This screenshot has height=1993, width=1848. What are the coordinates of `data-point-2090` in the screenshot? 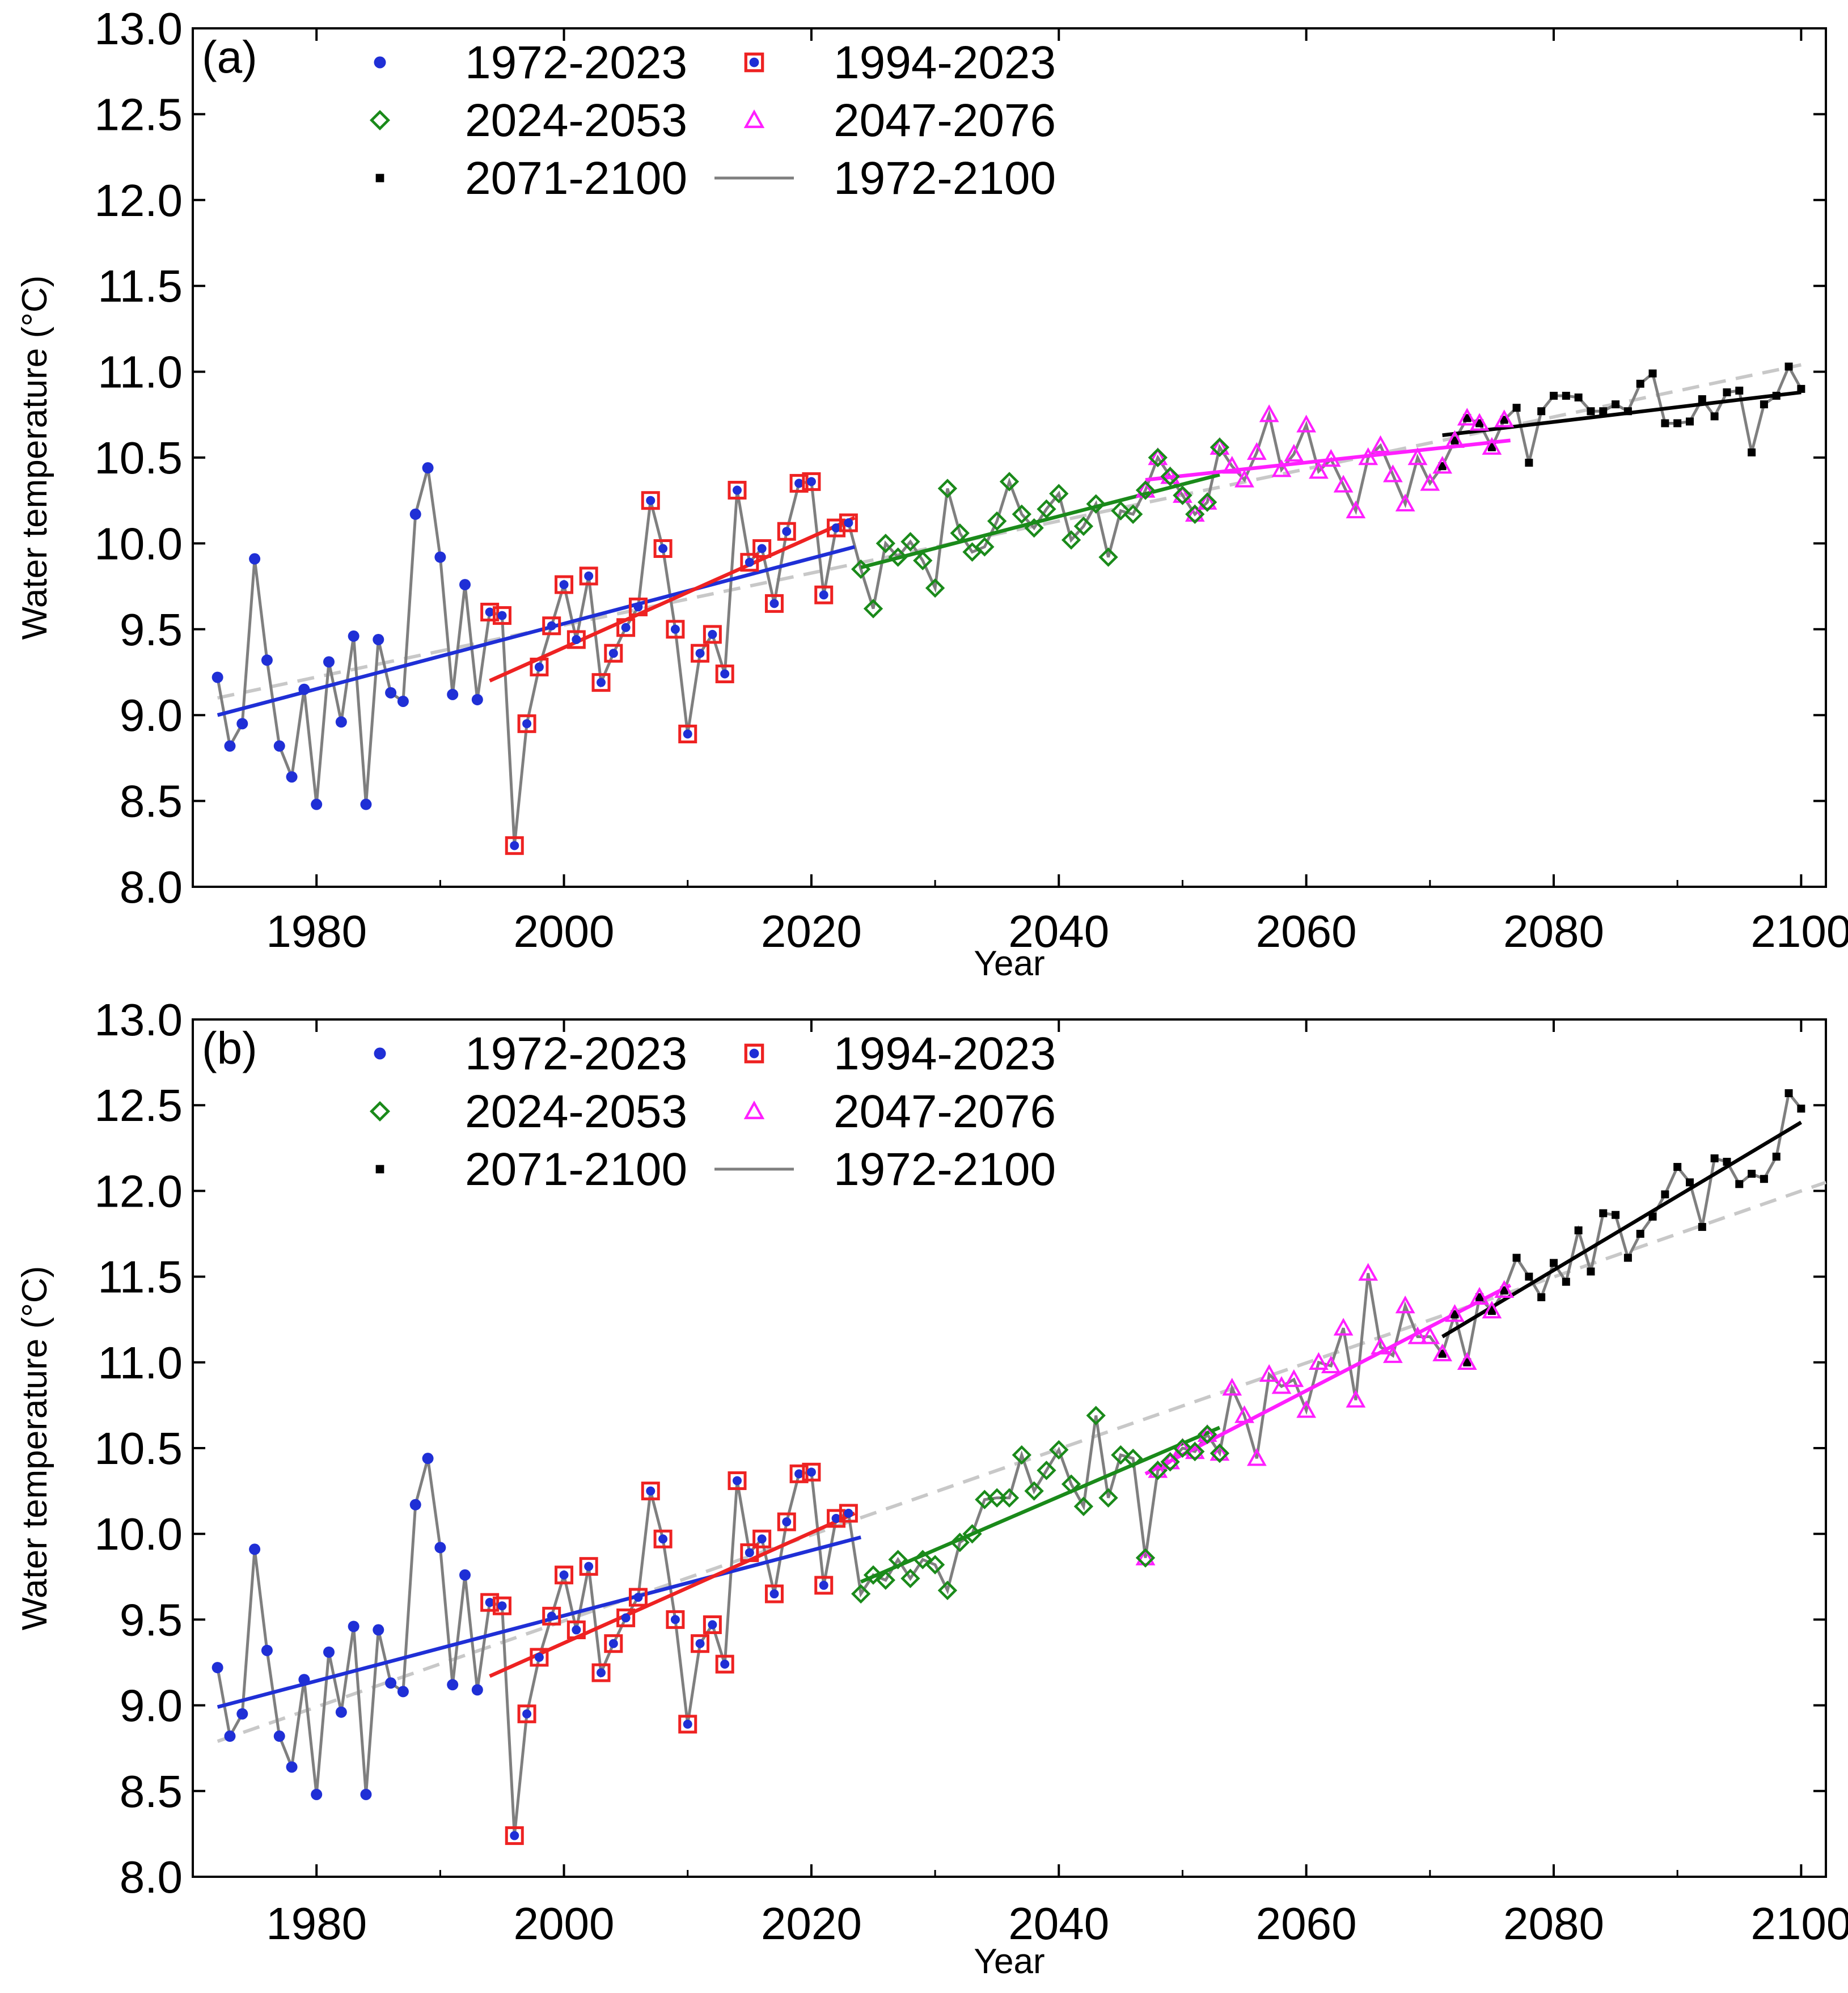 It's located at (1677, 423).